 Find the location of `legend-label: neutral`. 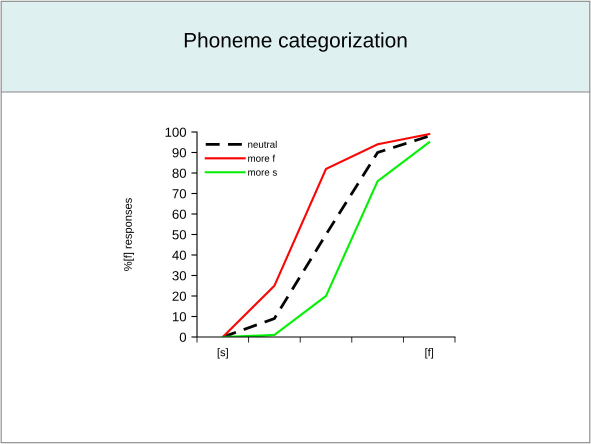

legend-label: neutral is located at coordinates (262, 144).